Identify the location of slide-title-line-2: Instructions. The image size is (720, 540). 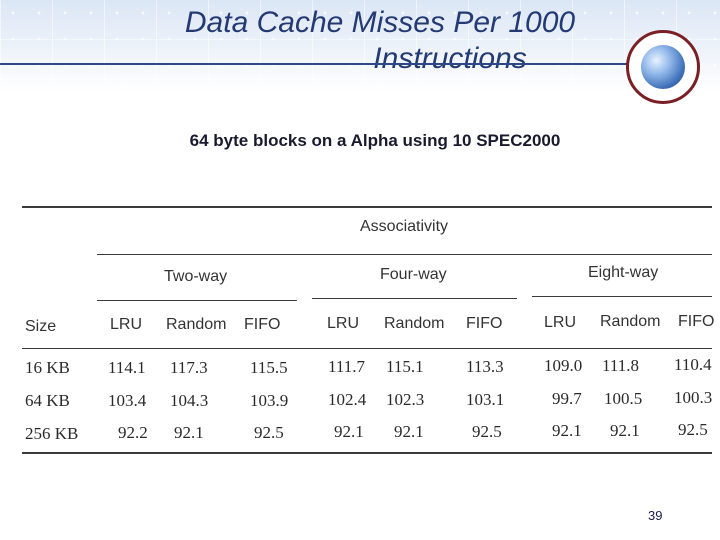
(450, 56).